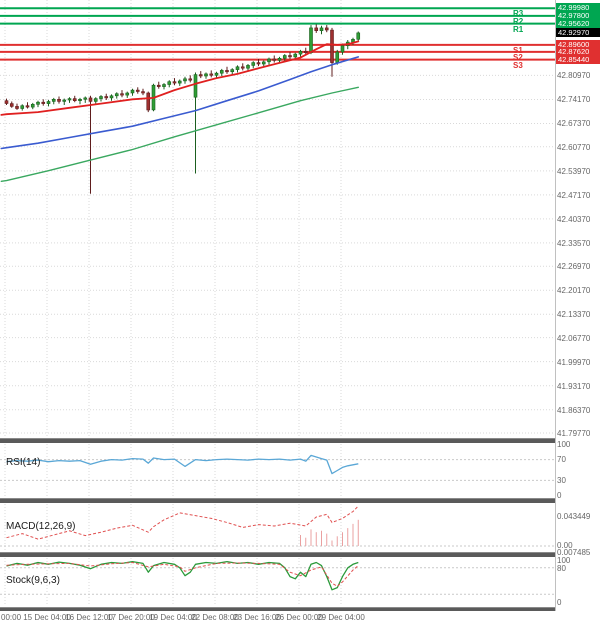 The width and height of the screenshot is (600, 628). What do you see at coordinates (182, 464) in the screenshot?
I see `rsi-line` at bounding box center [182, 464].